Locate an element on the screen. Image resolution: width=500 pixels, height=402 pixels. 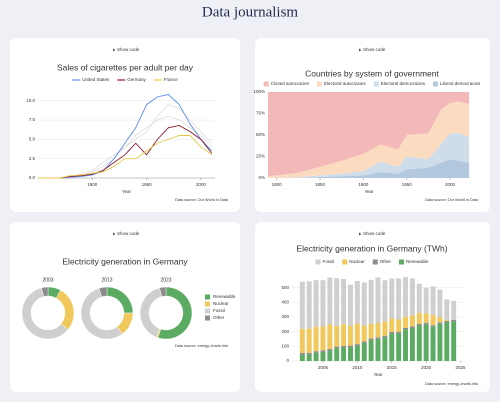
legend-label: United States is located at coordinates (96, 79).